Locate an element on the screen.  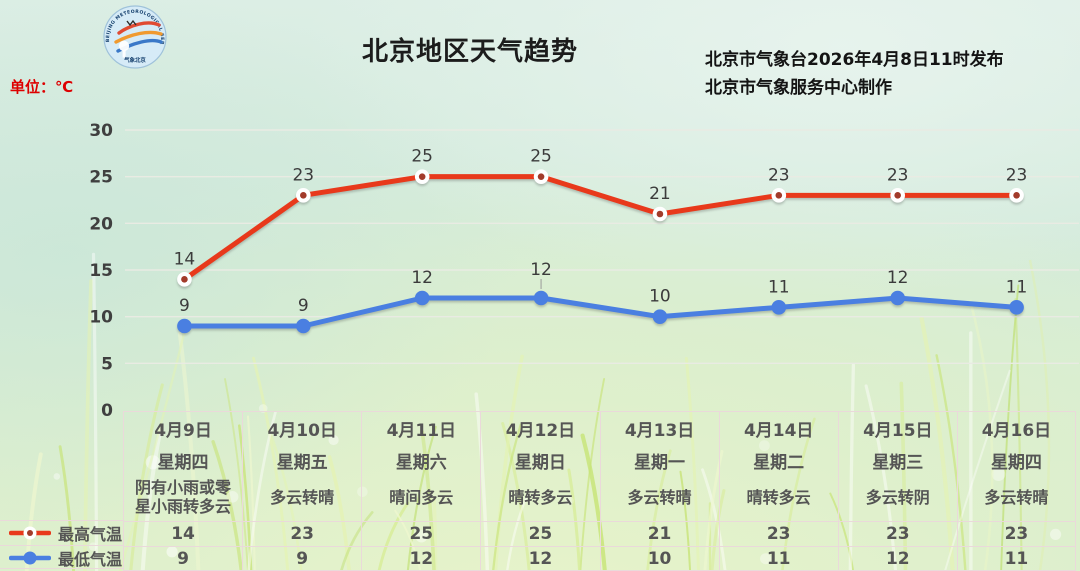
weather-label: 晴间多云 is located at coordinates (421, 497).